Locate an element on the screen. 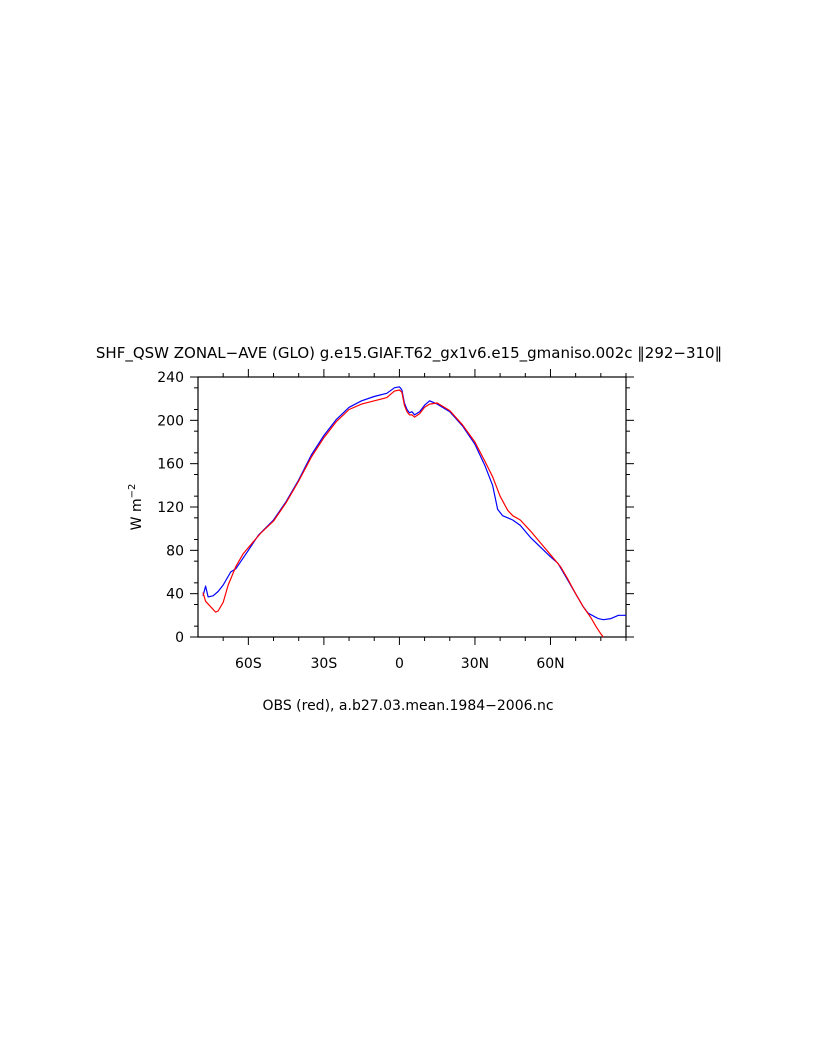  x-tick-label: 60N is located at coordinates (550, 664).